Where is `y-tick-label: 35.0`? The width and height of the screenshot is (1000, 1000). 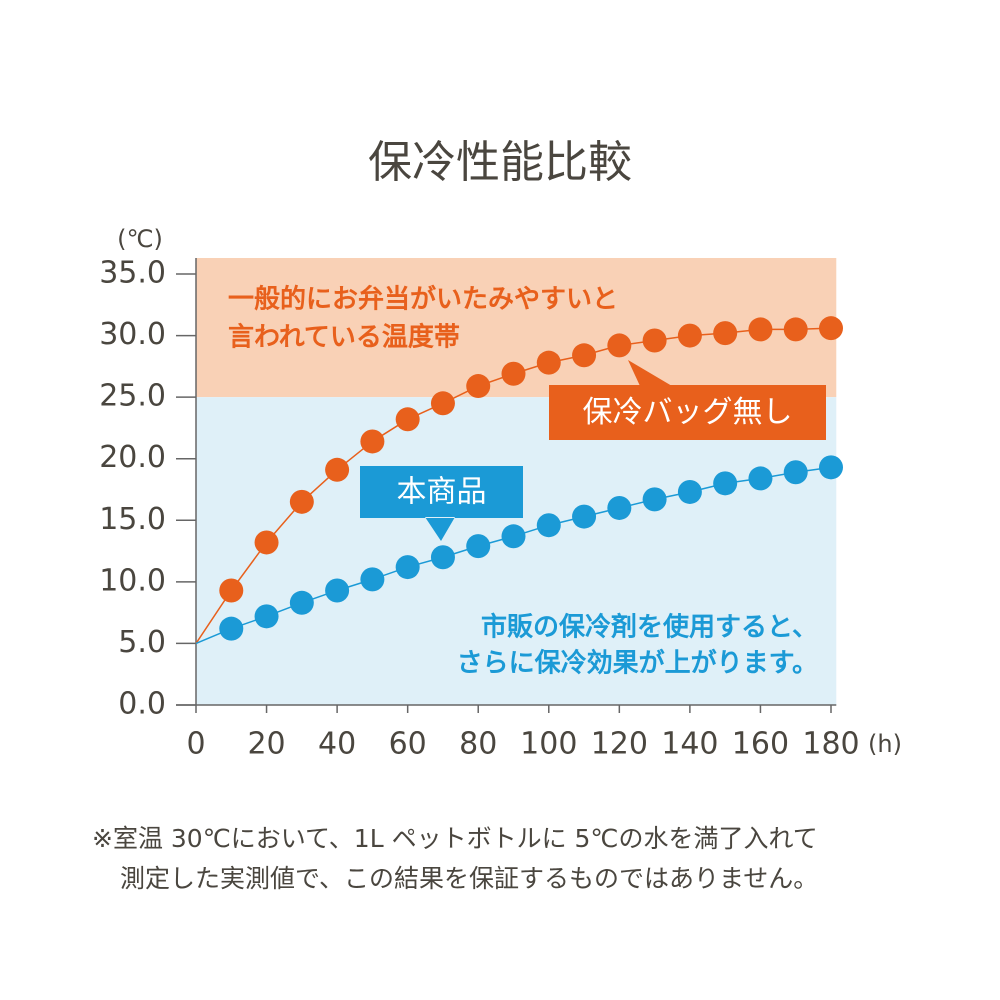
y-tick-label: 35.0 is located at coordinates (132, 273).